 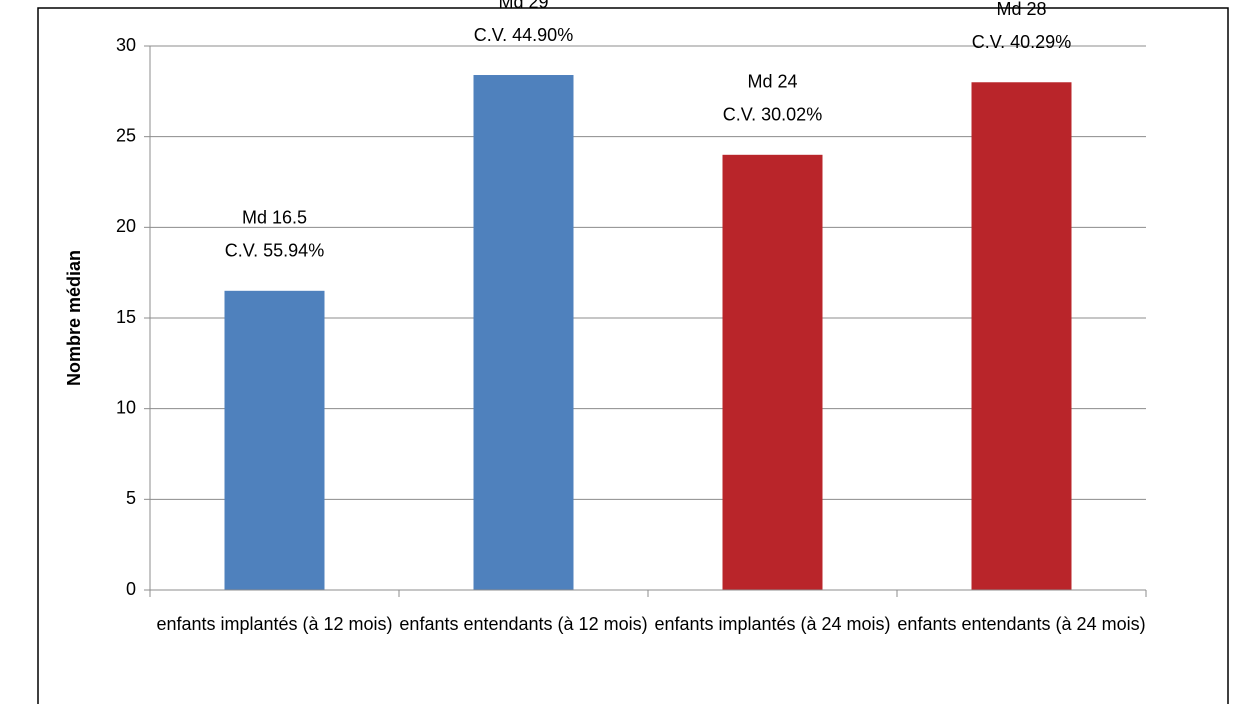 What do you see at coordinates (131, 589) in the screenshot?
I see `y-tick-label: 0` at bounding box center [131, 589].